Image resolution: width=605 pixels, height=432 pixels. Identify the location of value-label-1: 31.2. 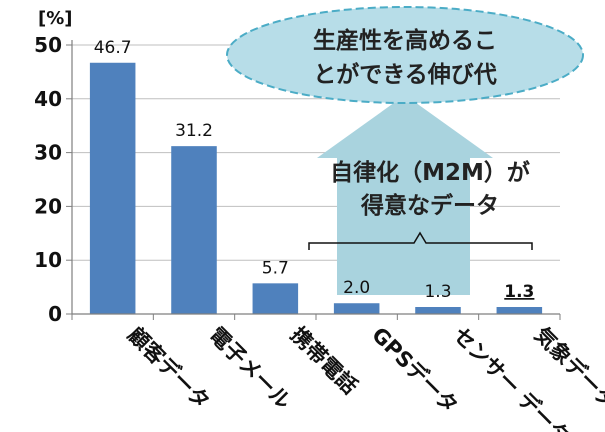
(194, 131).